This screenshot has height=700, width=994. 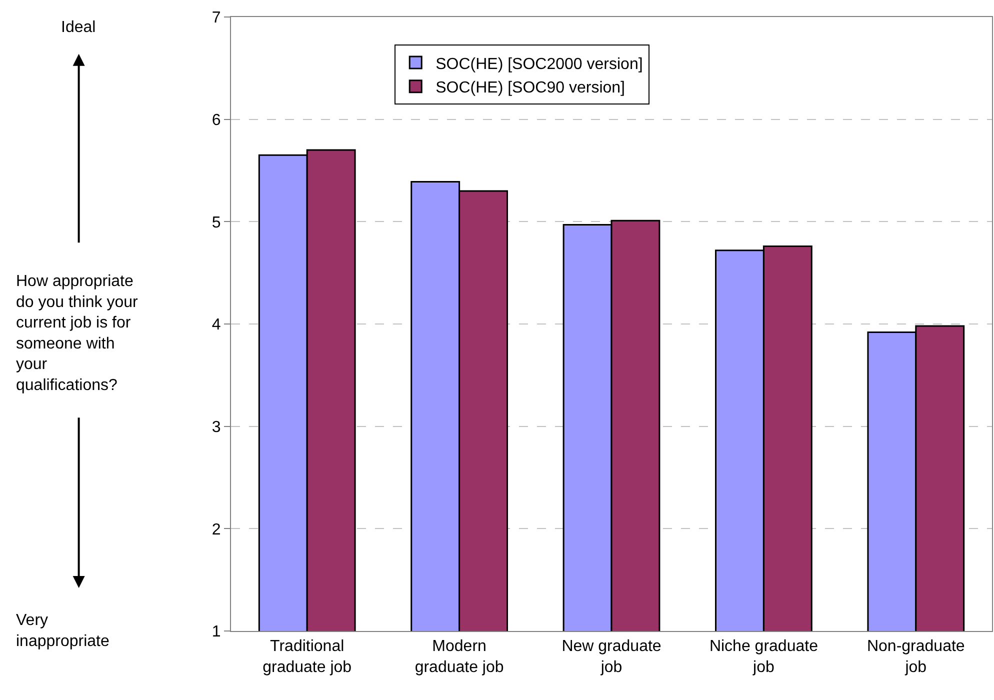 What do you see at coordinates (216, 325) in the screenshot?
I see `y-tick-label: 4` at bounding box center [216, 325].